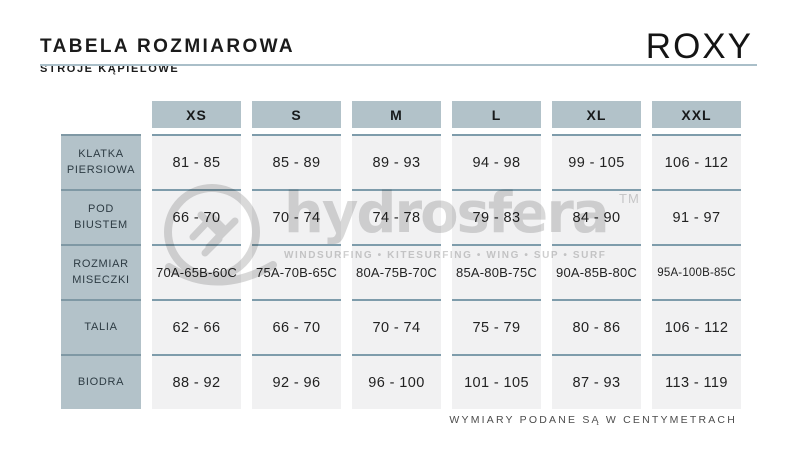 Image resolution: width=800 pixels, height=459 pixels. I want to click on value-cups-m: 80A-75B-70C, so click(396, 271).